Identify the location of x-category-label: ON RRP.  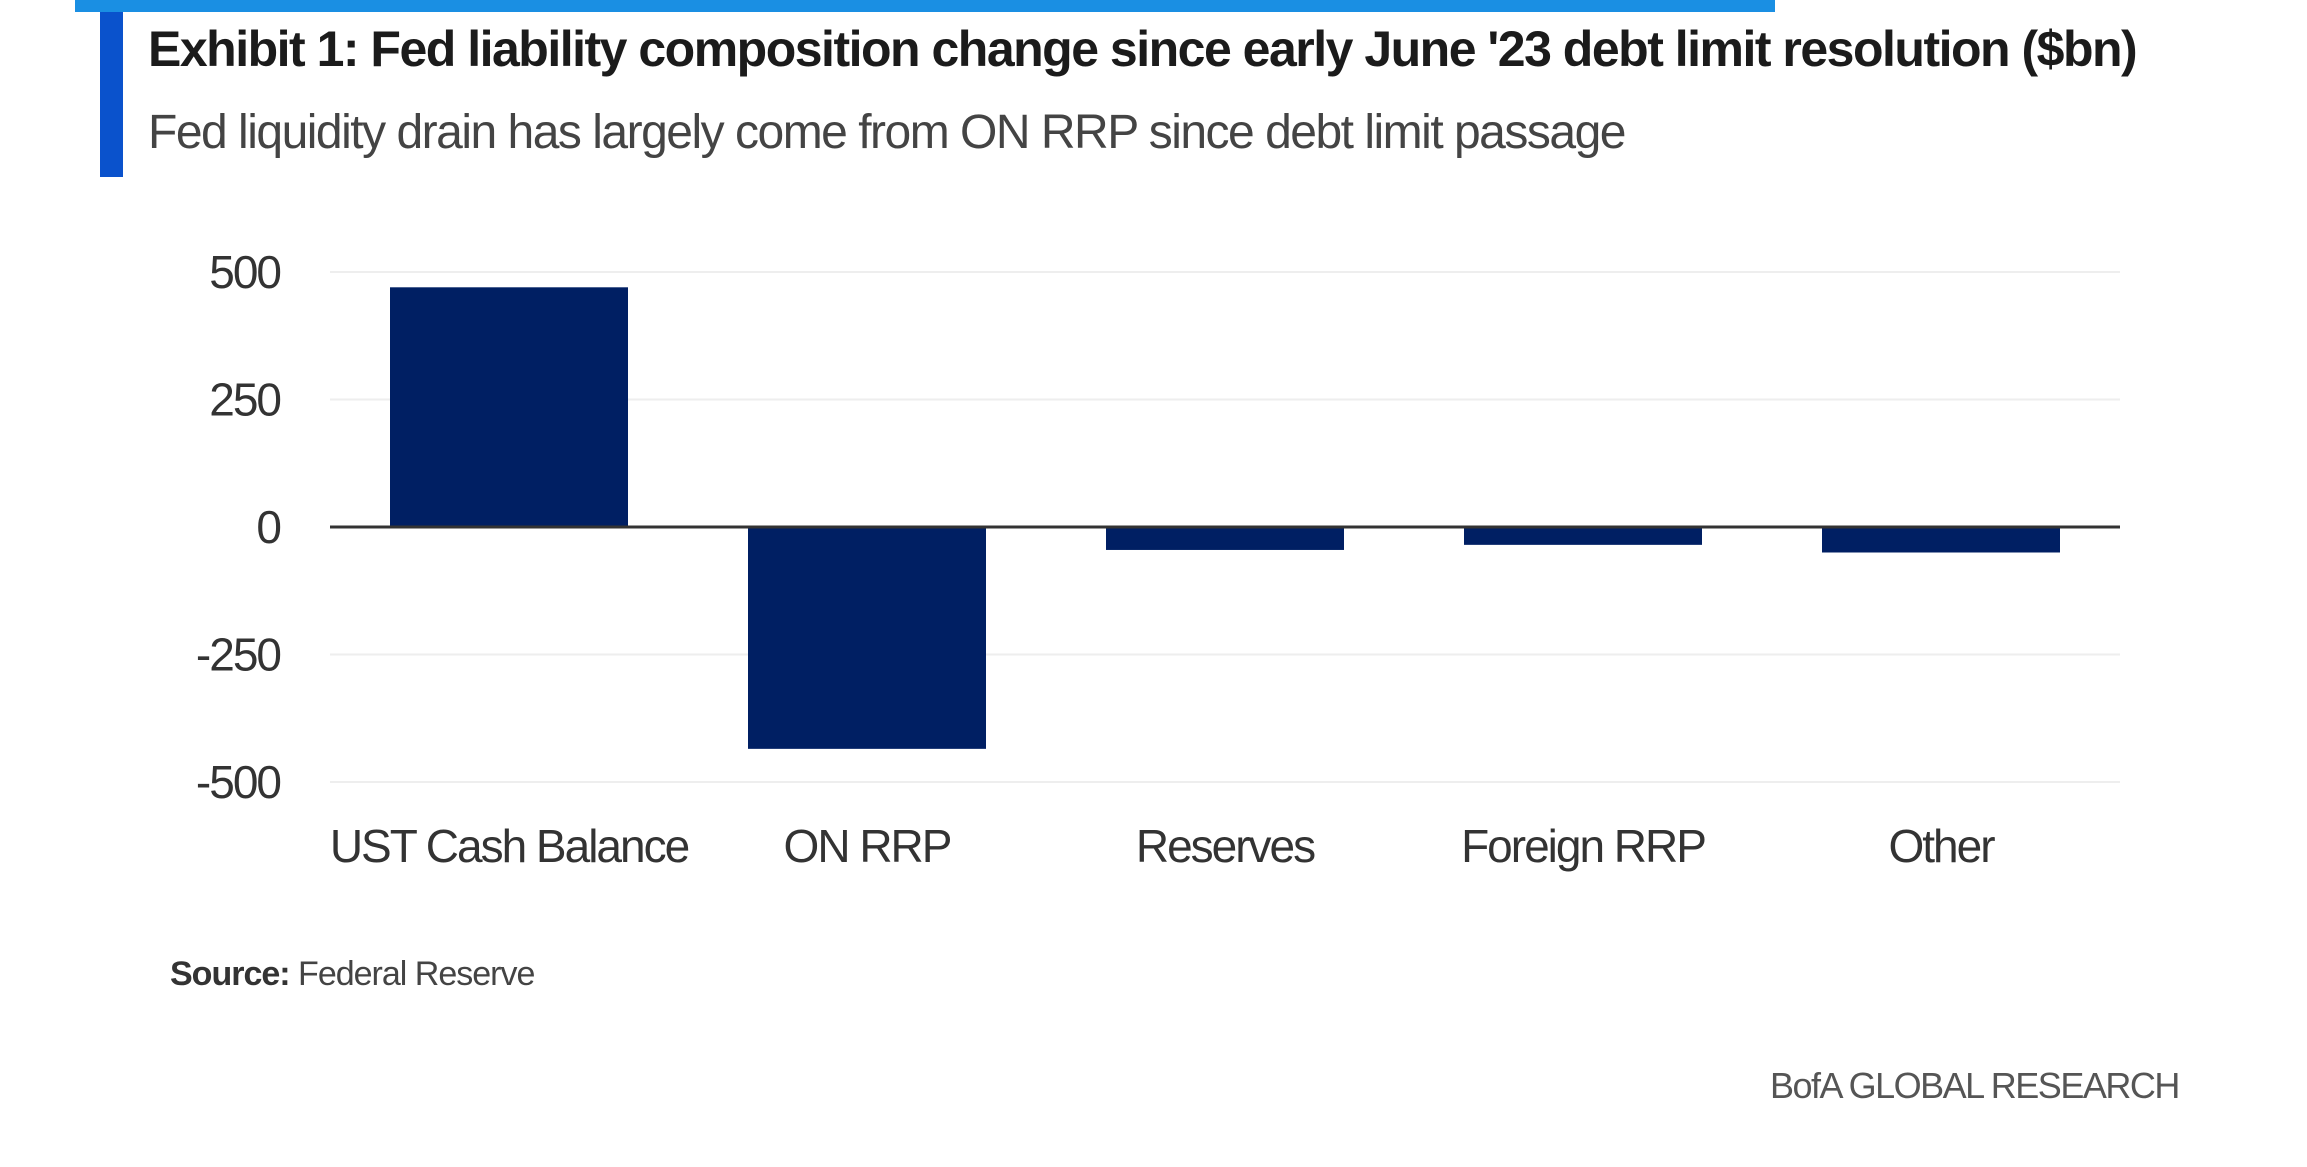
(867, 846).